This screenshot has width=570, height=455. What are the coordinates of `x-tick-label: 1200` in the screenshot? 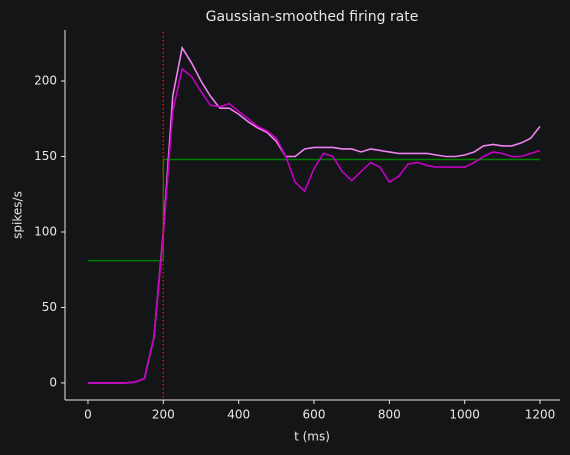 It's located at (540, 415).